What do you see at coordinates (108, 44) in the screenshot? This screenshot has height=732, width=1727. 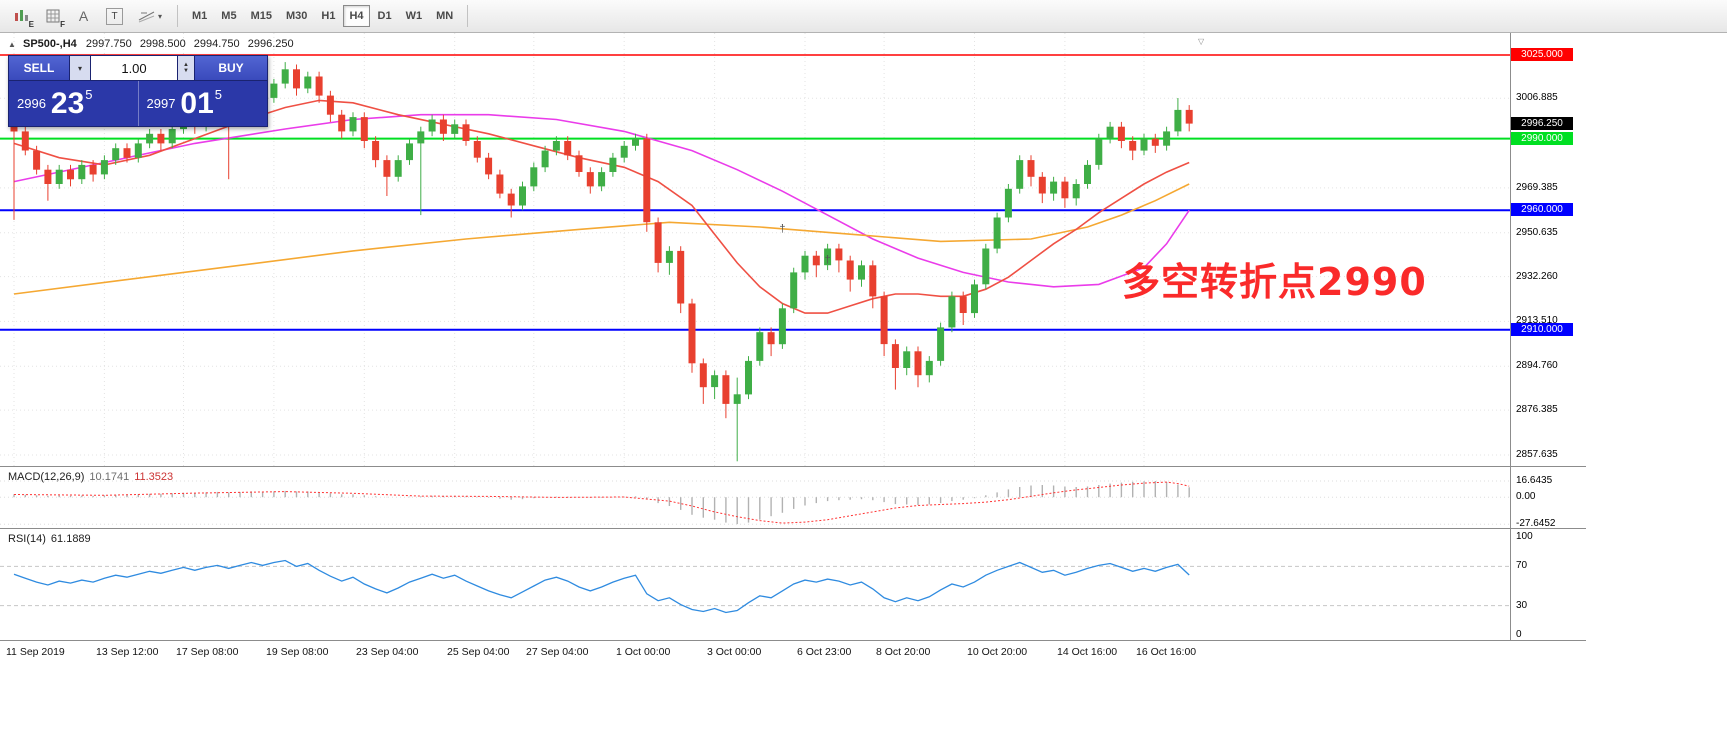 I see `open-value: 2997.750` at bounding box center [108, 44].